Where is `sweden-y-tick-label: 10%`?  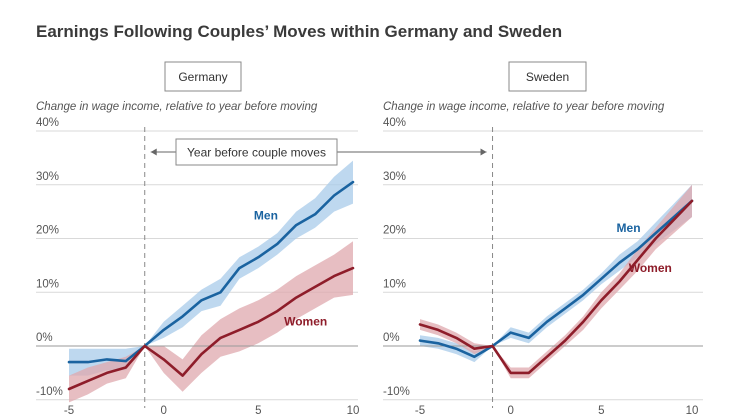 sweden-y-tick-label: 10% is located at coordinates (394, 284).